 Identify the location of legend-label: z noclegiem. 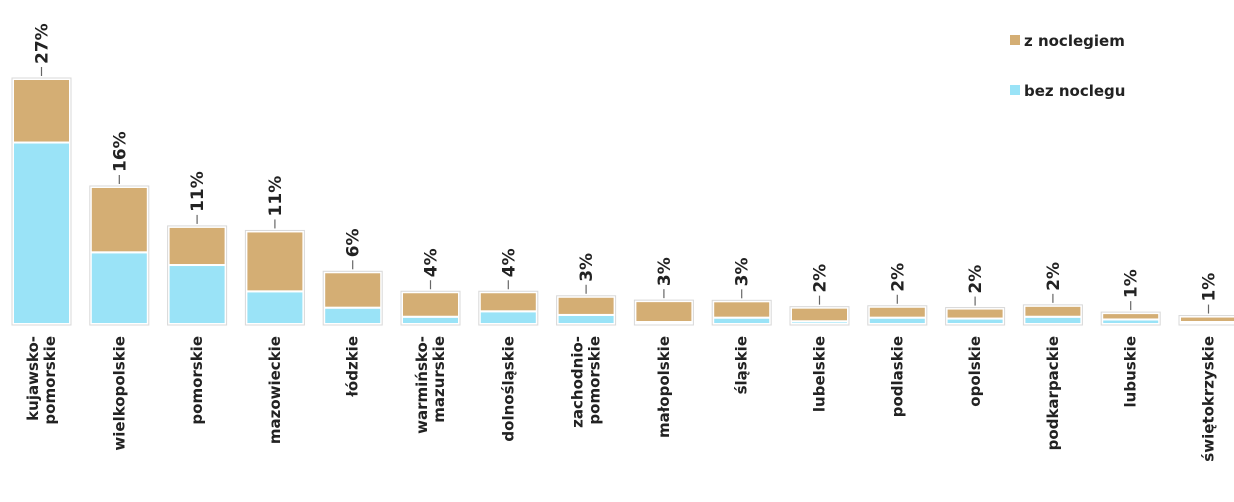
(1074, 41).